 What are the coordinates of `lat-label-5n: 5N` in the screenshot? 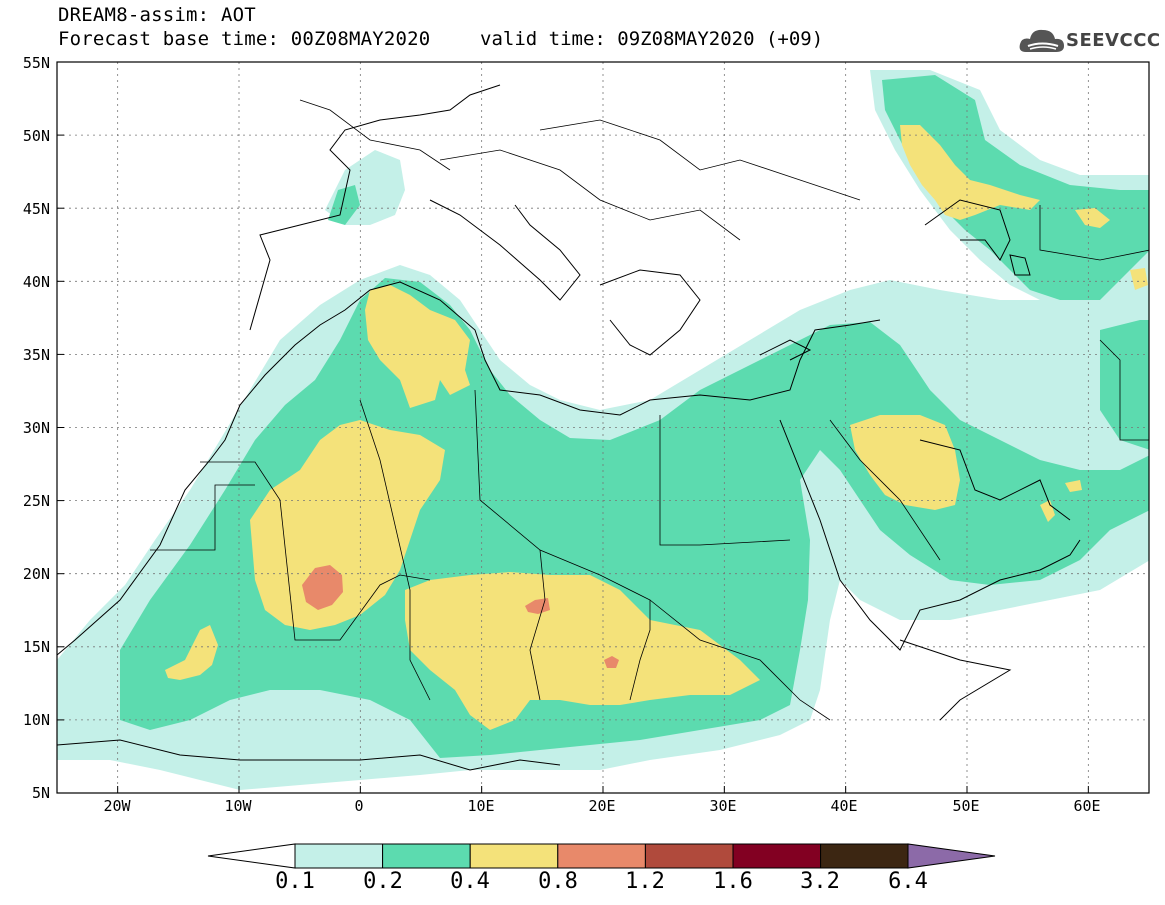 It's located at (40, 793).